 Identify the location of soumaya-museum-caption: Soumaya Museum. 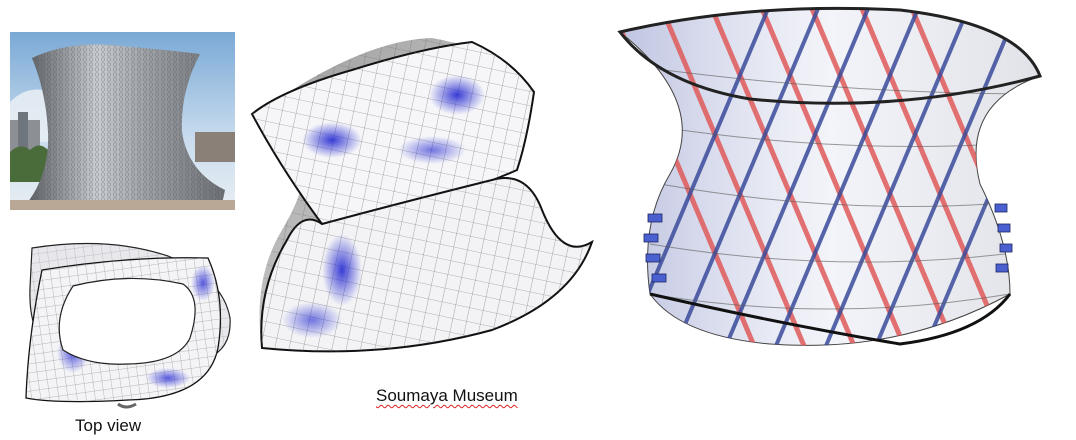
(447, 395).